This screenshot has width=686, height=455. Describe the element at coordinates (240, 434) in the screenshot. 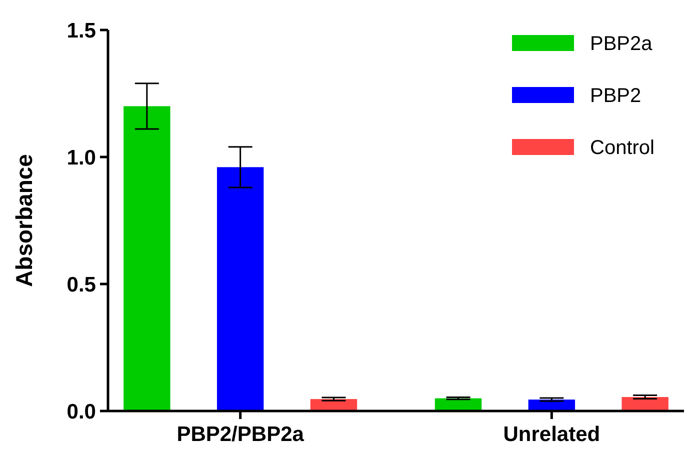

I see `x-tick-label: PBP2/PBP2a` at that location.